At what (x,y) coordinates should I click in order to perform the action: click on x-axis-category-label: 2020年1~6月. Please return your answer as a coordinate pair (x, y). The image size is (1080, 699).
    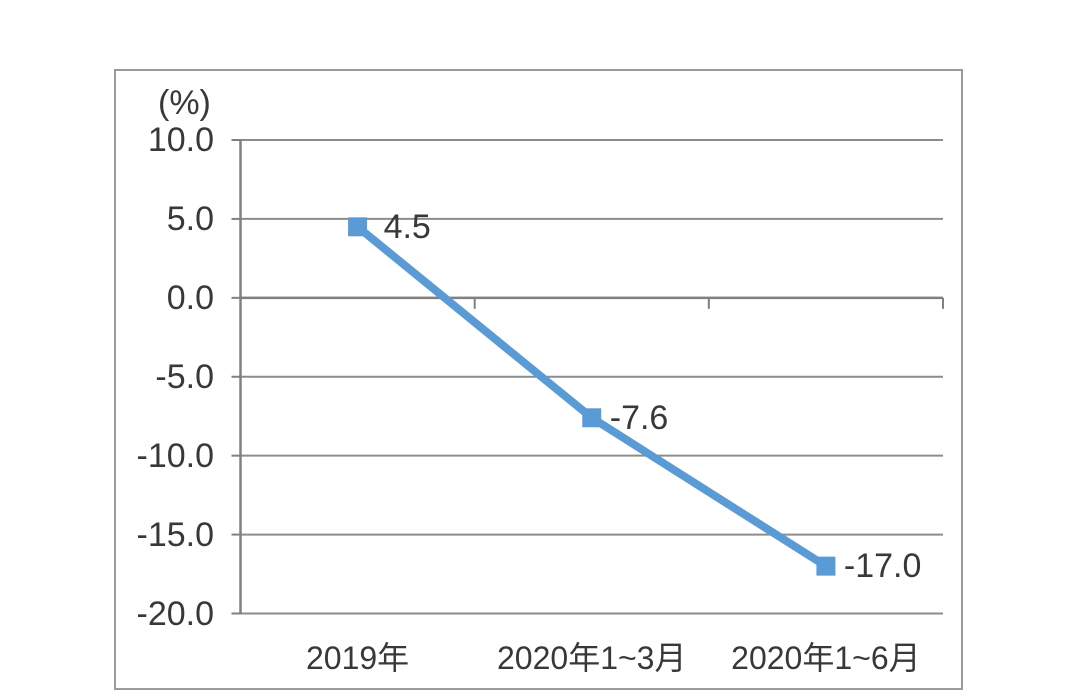
    Looking at the image, I should click on (826, 658).